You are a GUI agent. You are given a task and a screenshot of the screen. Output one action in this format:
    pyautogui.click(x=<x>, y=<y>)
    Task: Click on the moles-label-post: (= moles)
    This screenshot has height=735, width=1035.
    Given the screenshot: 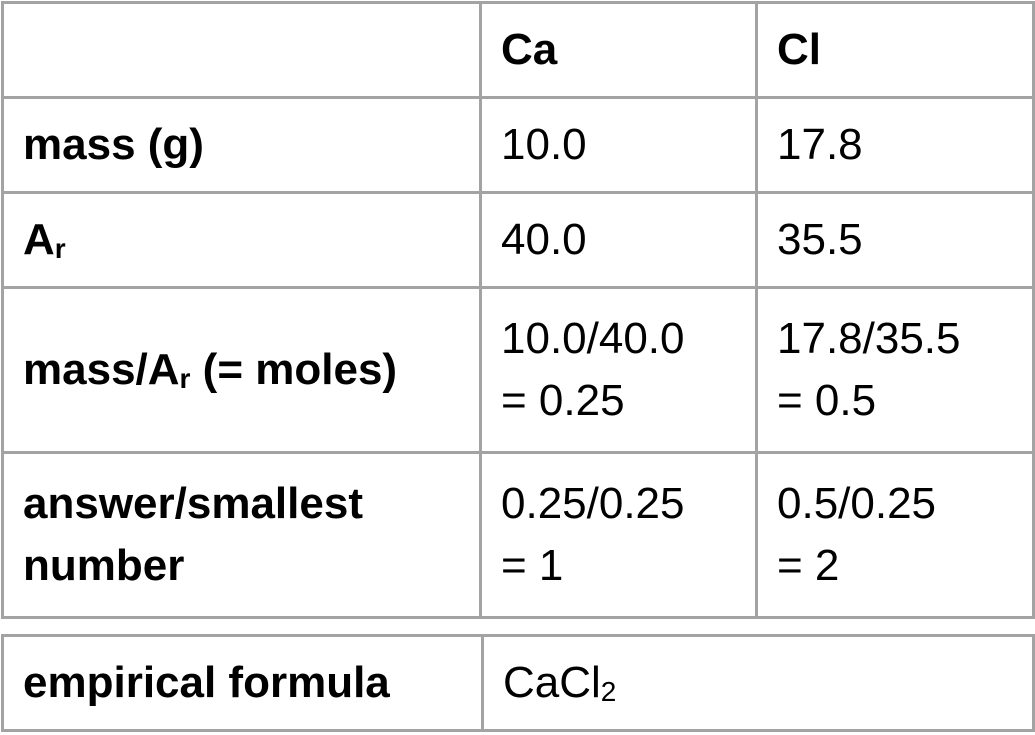 What is the action you would take?
    pyautogui.click(x=294, y=369)
    